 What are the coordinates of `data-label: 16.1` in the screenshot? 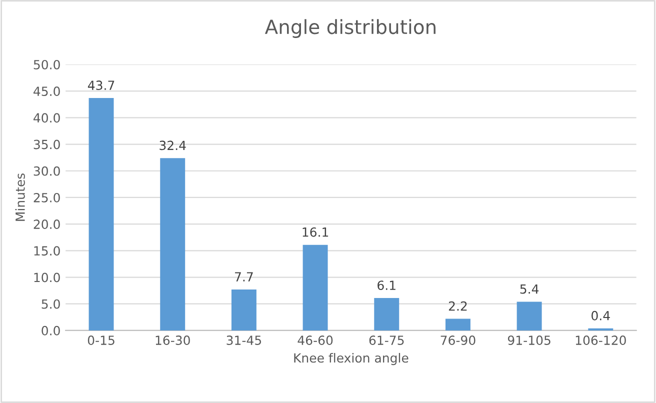 It's located at (315, 232).